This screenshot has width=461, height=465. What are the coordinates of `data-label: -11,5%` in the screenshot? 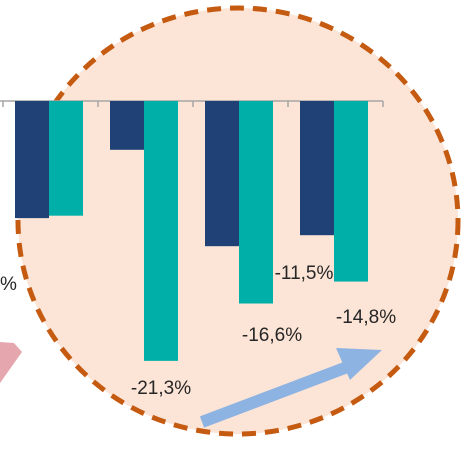 It's located at (304, 273).